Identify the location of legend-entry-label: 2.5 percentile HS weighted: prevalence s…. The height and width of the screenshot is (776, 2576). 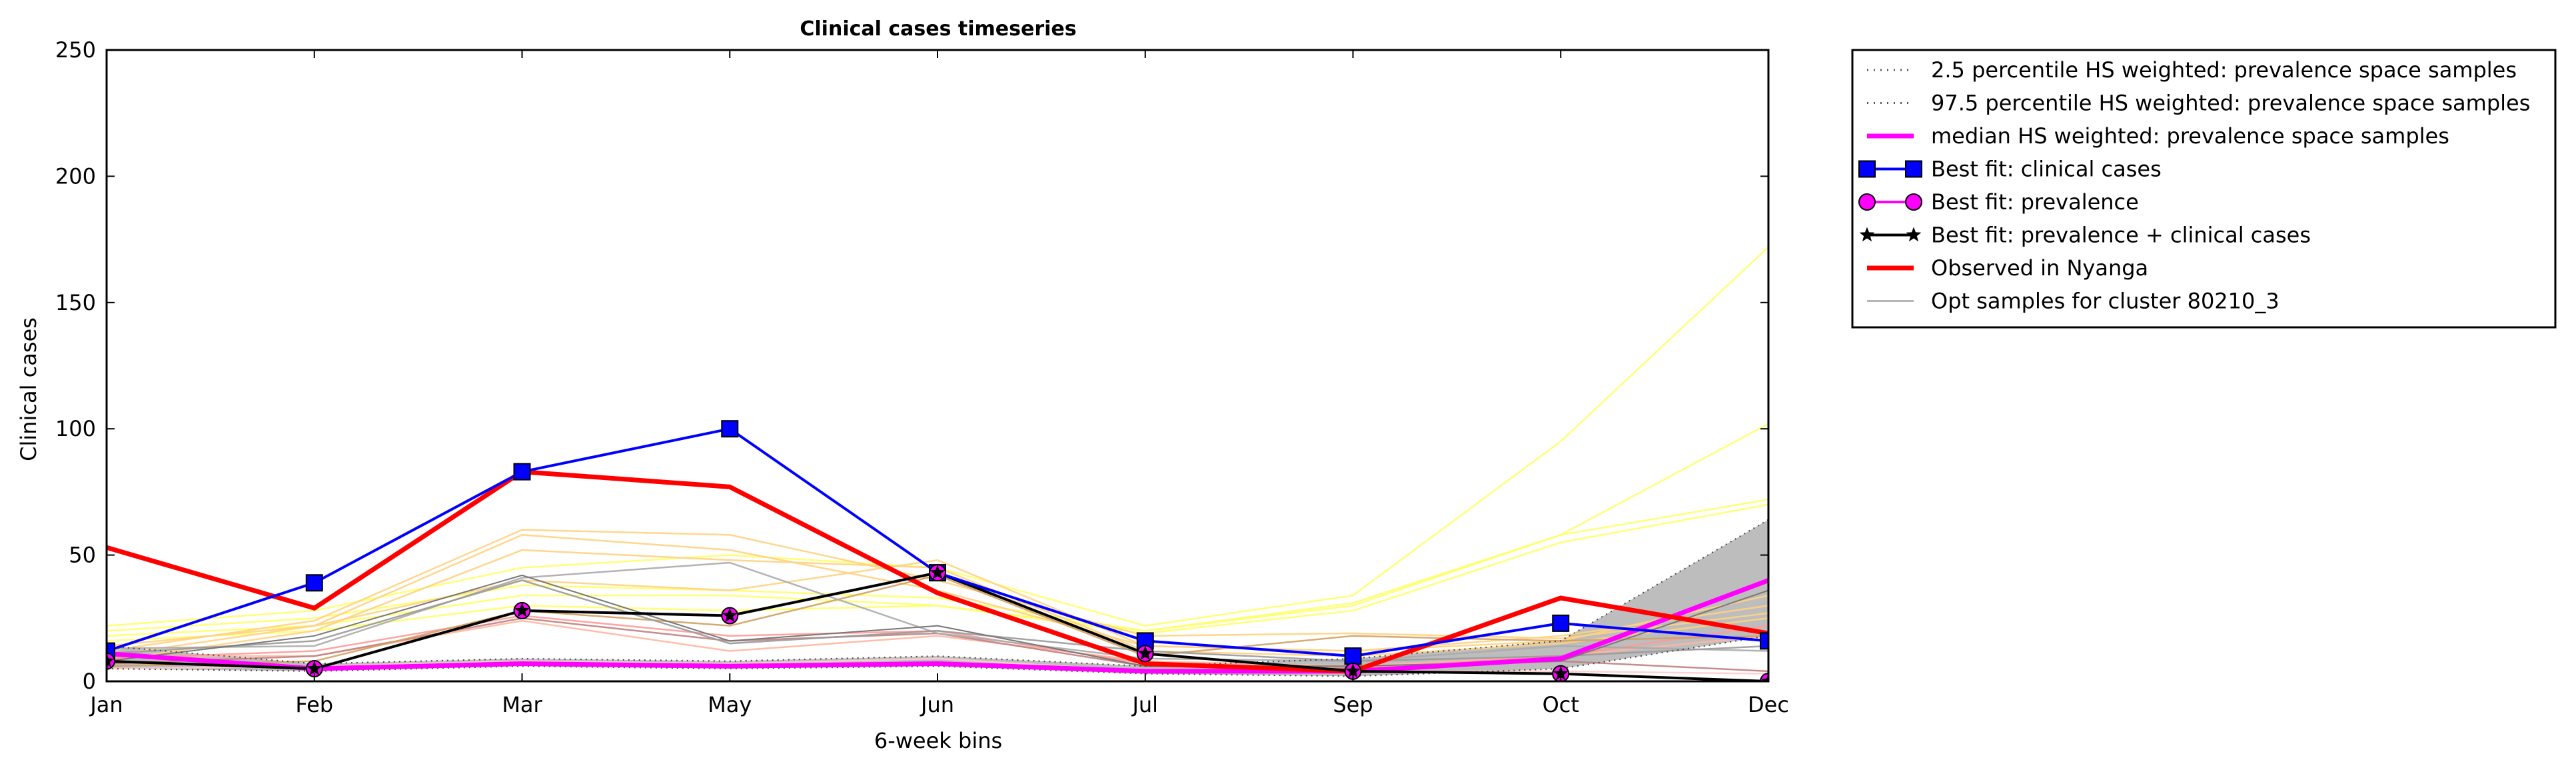
(2224, 70).